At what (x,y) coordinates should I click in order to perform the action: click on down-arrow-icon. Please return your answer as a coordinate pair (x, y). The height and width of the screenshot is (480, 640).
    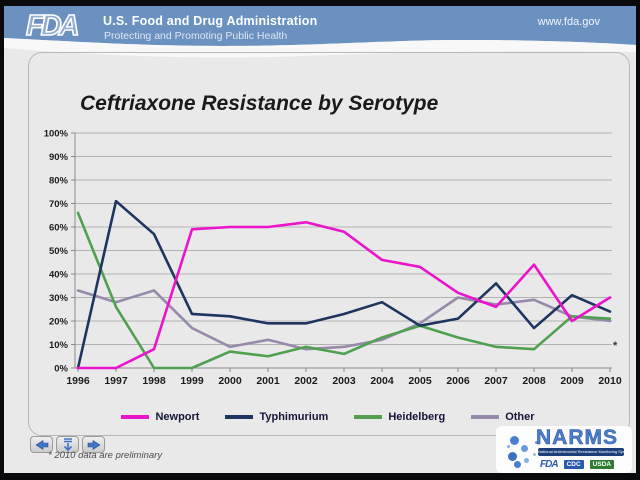
    Looking at the image, I should click on (67, 444).